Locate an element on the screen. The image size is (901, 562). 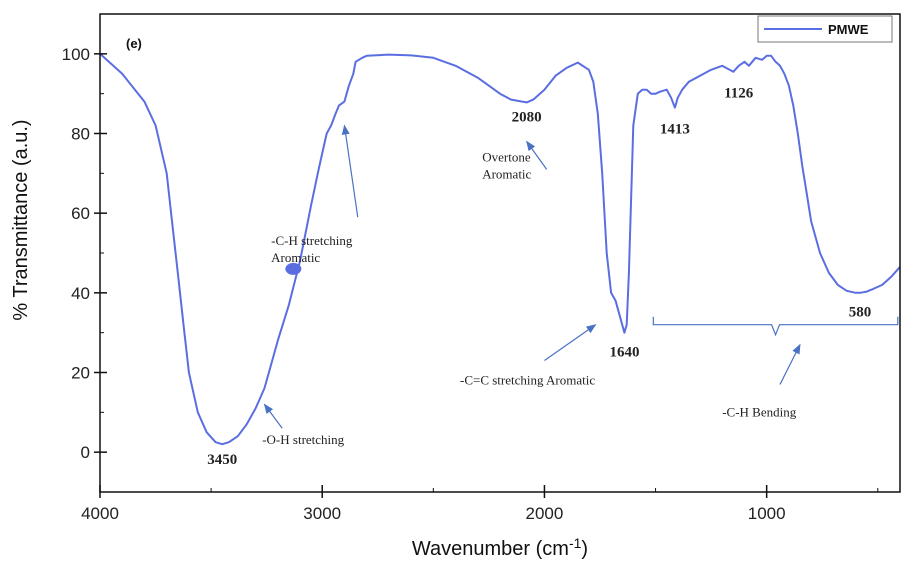
annotation-3: Overtone Aromatic is located at coordinates (515, 160).